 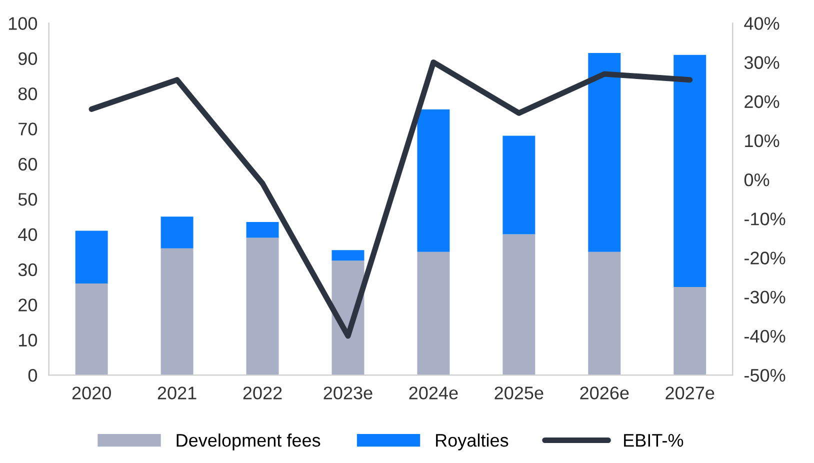 I want to click on legend-label: EBIT-%, so click(x=654, y=440).